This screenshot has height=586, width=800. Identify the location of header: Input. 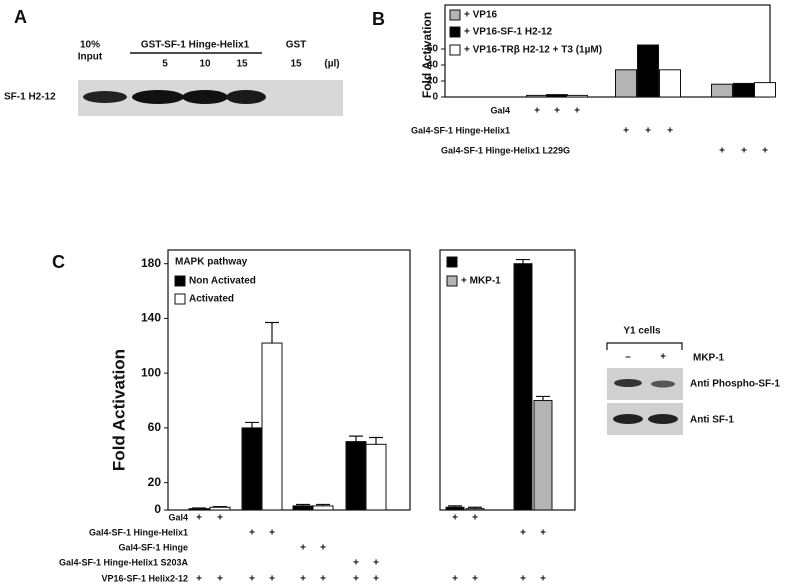
(90, 57).